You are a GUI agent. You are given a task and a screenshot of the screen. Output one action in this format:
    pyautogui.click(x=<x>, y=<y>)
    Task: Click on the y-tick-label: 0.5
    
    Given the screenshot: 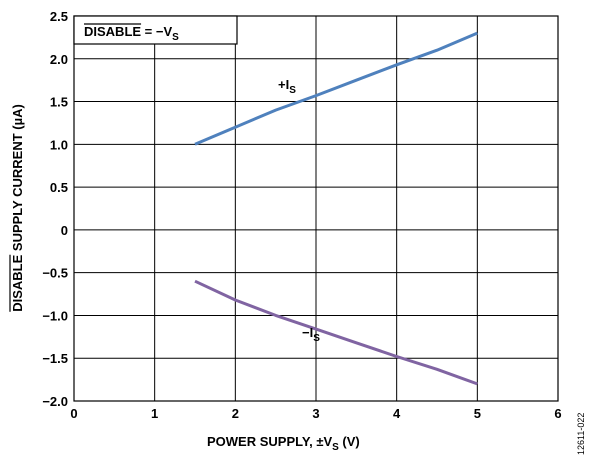 What is the action you would take?
    pyautogui.click(x=59, y=187)
    